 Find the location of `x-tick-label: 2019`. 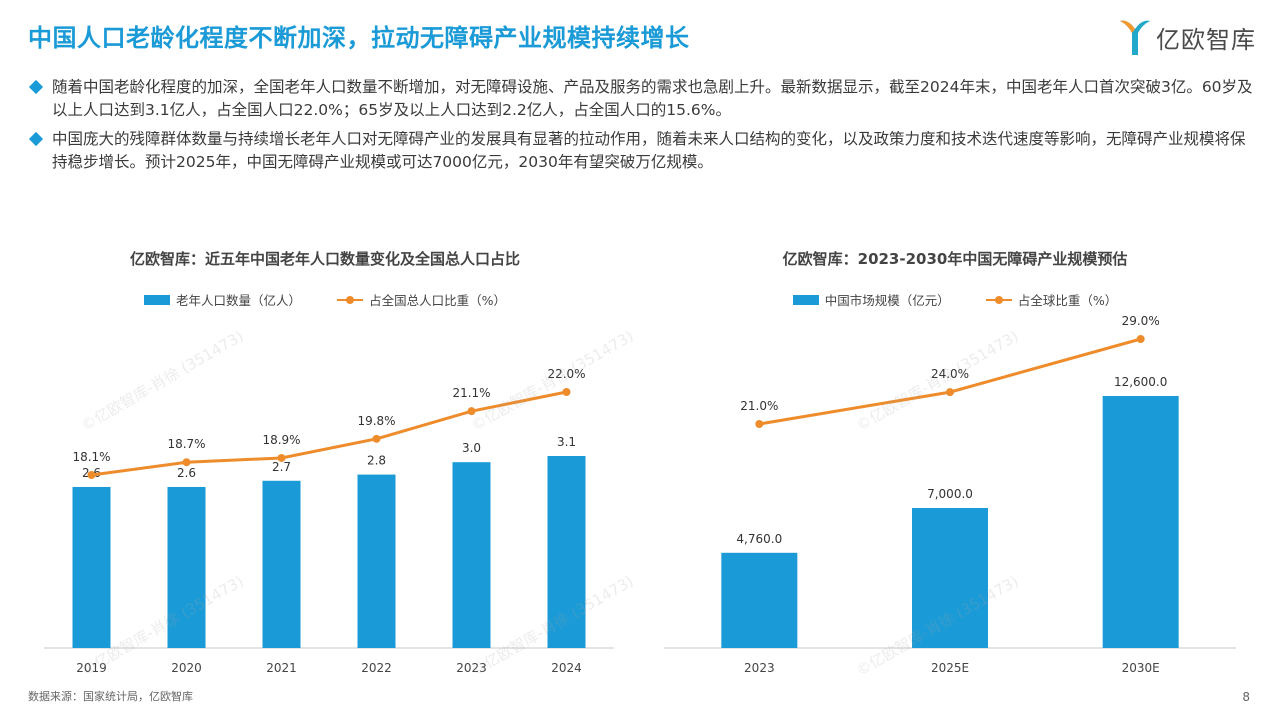

x-tick-label: 2019 is located at coordinates (91, 668).